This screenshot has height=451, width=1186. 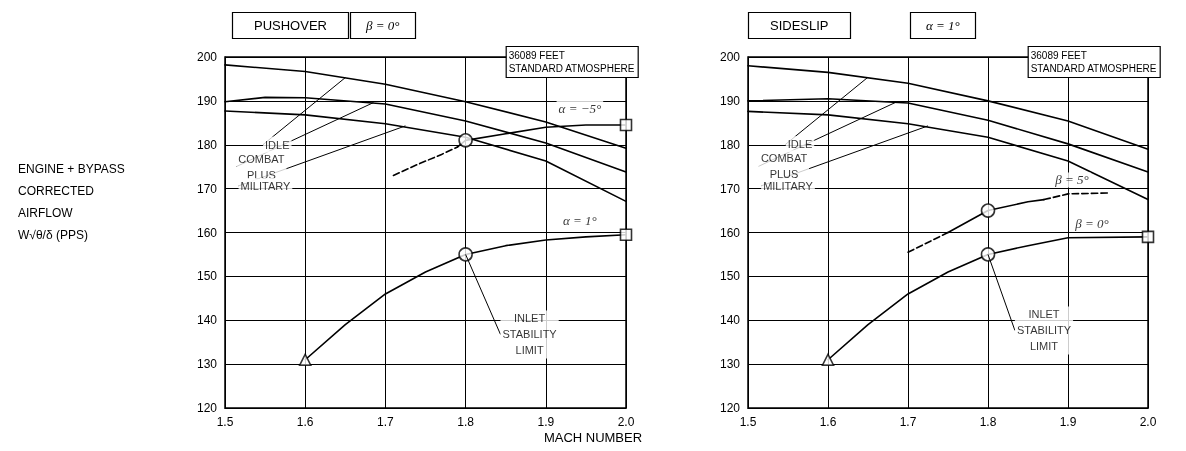 What do you see at coordinates (593, 437) in the screenshot?
I see `x-axis-title: MACH NUMBER` at bounding box center [593, 437].